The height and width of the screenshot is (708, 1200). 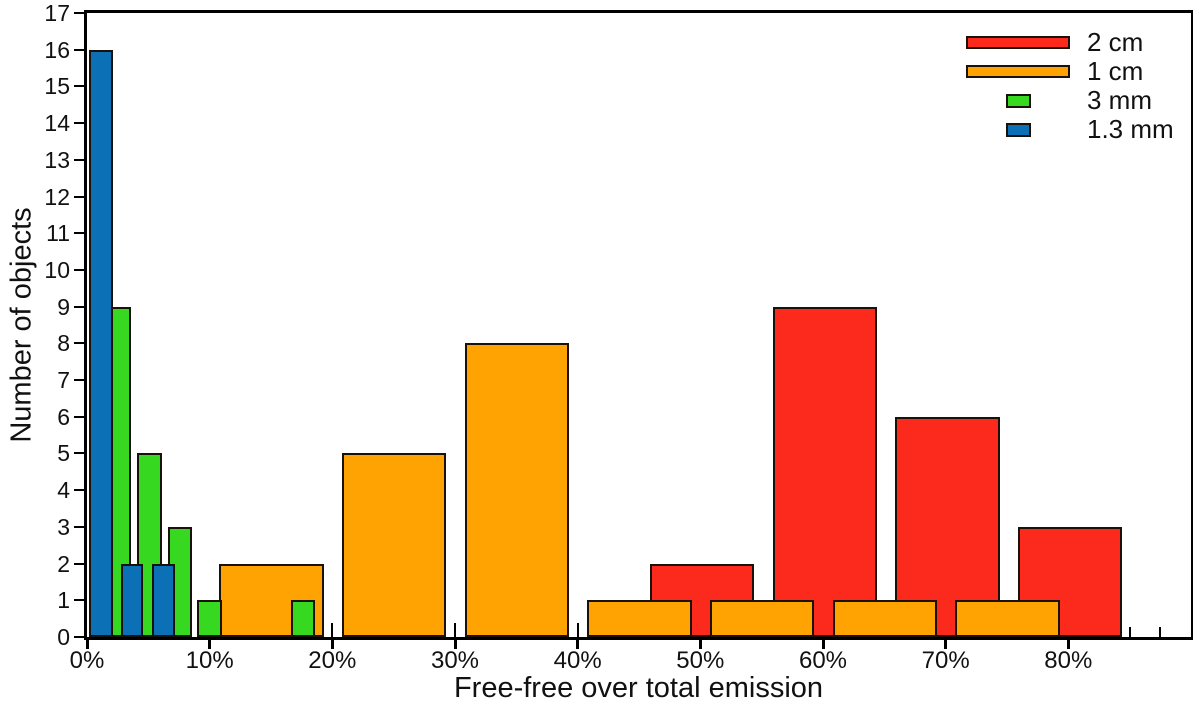 I want to click on legend-item: 1.3 mm, so click(x=1070, y=129).